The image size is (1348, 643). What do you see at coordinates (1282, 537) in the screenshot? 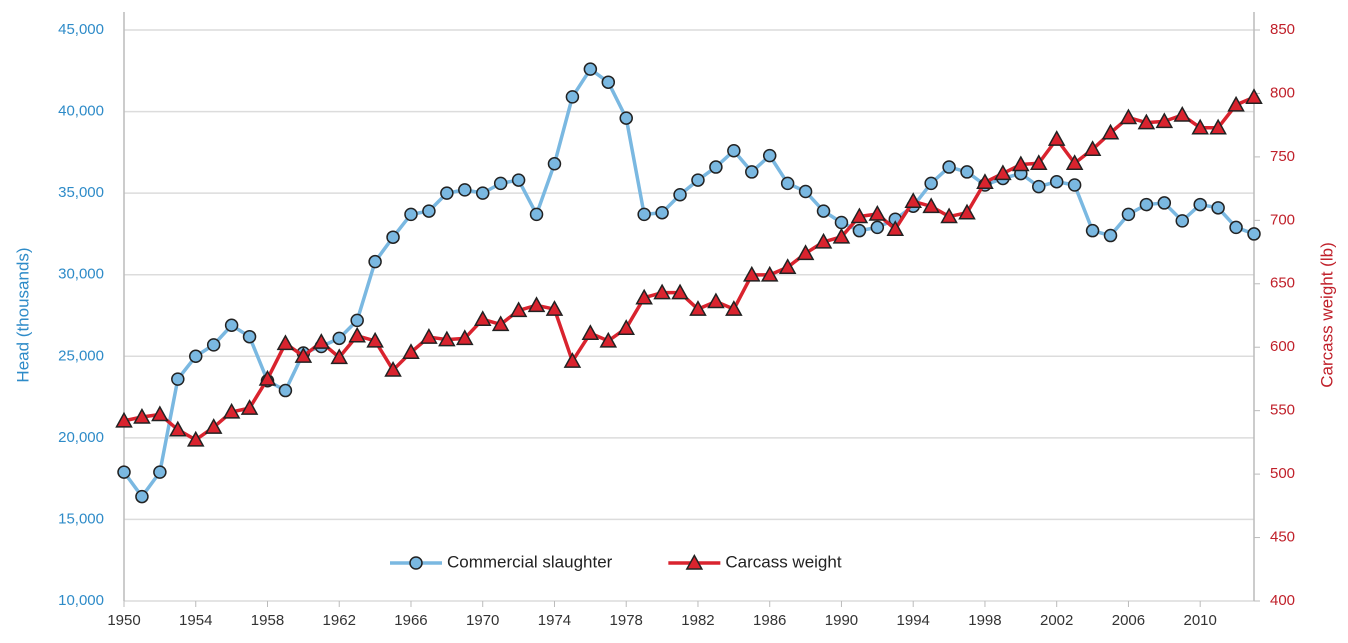
I see `y2-tick-label: 450` at bounding box center [1282, 537].